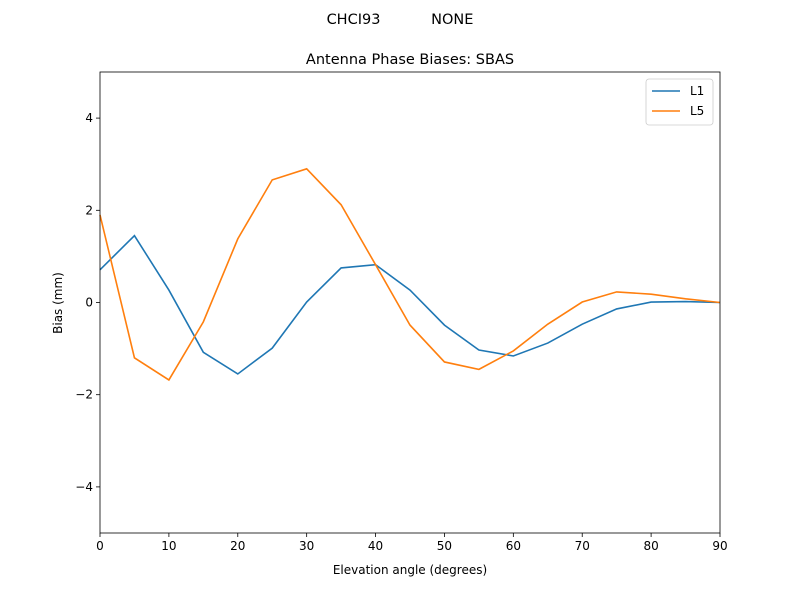  What do you see at coordinates (697, 91) in the screenshot?
I see `legend-label: L1` at bounding box center [697, 91].